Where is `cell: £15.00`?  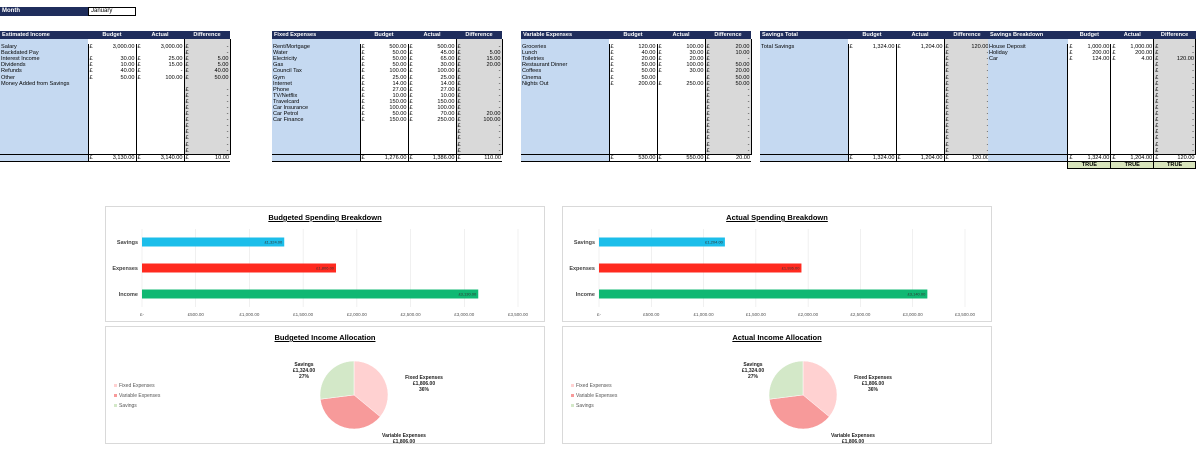
cell: £15.00 is located at coordinates (159, 65).